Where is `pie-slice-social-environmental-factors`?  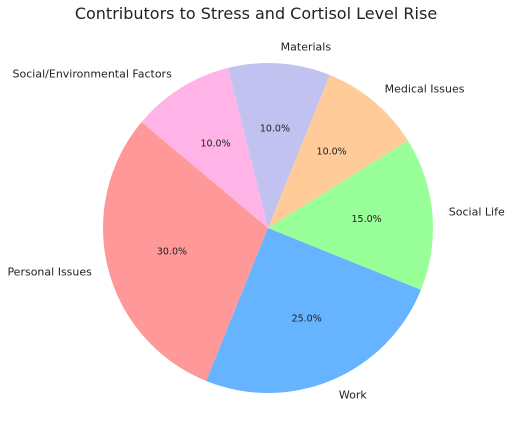 pie-slice-social-environmental-factors is located at coordinates (204, 148).